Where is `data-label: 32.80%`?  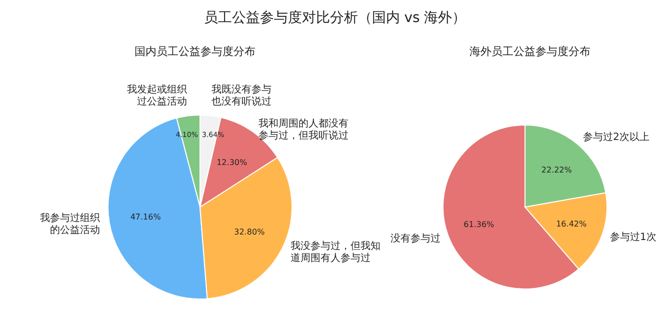 data-label: 32.80% is located at coordinates (250, 232).